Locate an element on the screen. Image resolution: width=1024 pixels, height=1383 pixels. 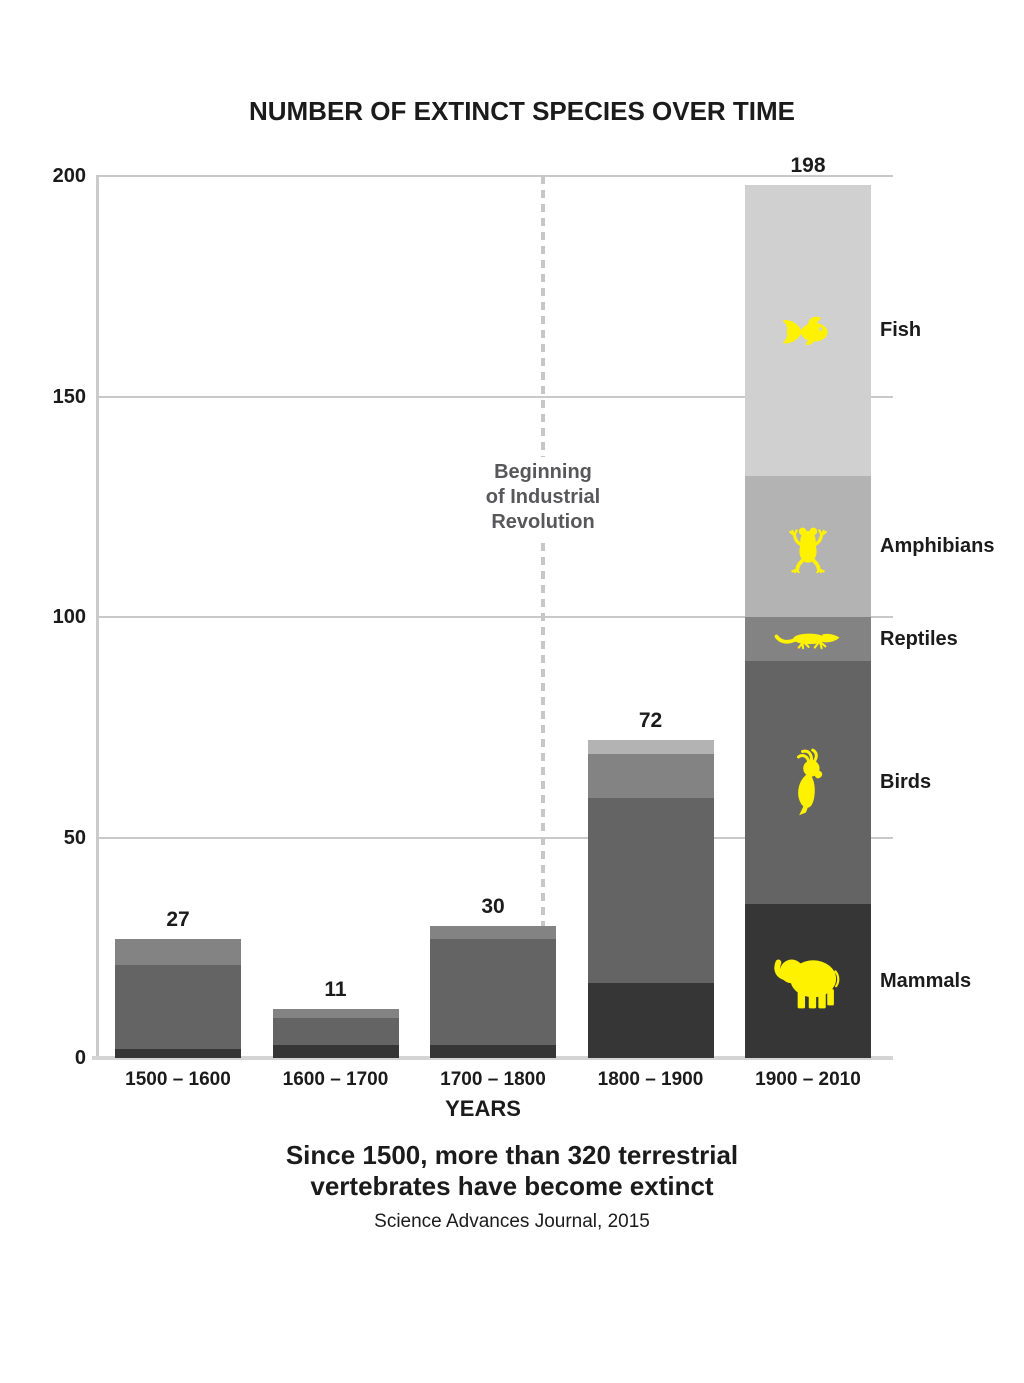
legend-label-mammals: Mammals is located at coordinates (926, 980).